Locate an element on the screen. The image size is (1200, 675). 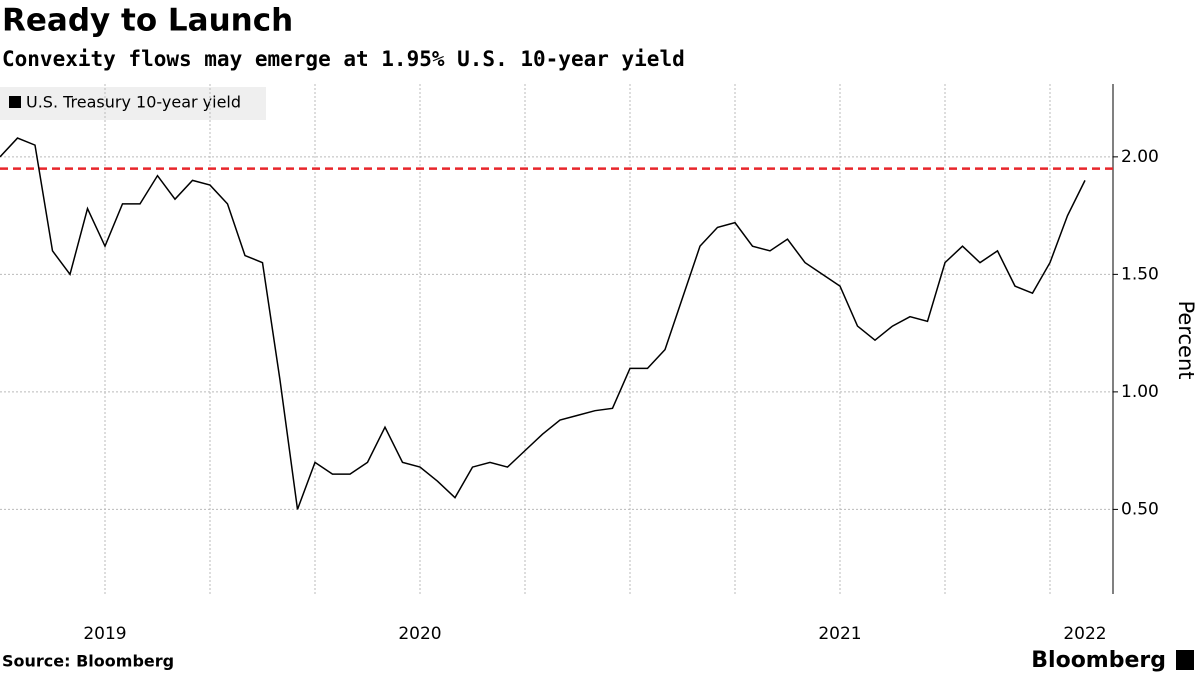
brand: Bloomberg is located at coordinates (1098, 660).